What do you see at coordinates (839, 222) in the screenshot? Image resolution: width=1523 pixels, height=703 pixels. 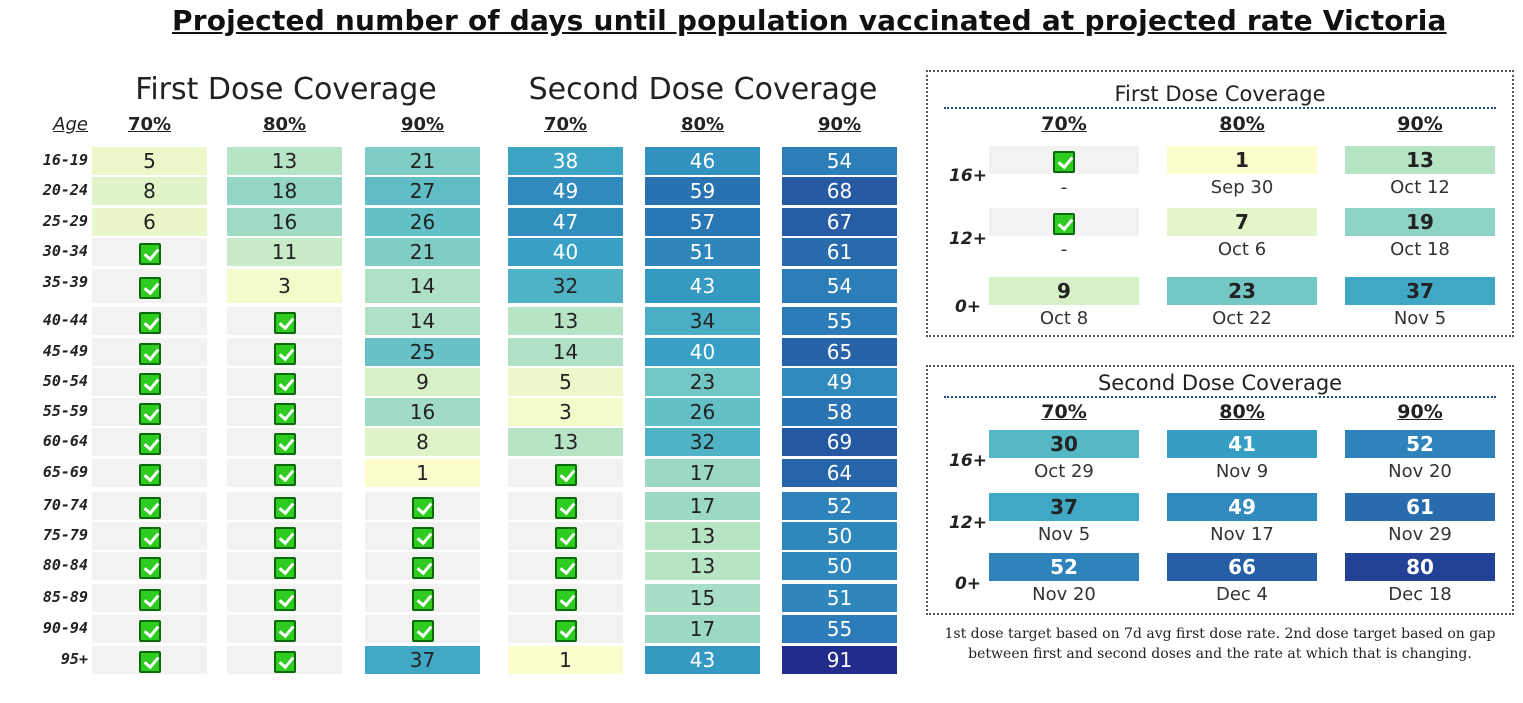 I see `table-cell: 67` at bounding box center [839, 222].